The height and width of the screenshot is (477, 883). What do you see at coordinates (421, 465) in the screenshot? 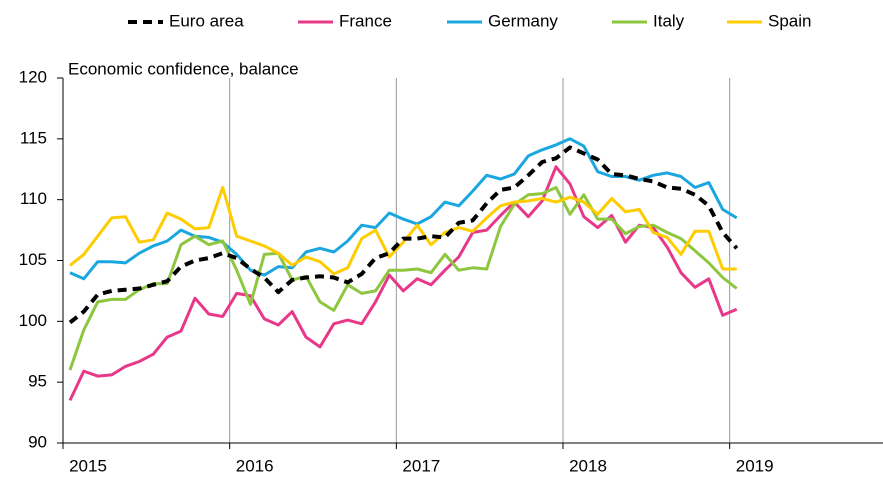
I see `x-tick-label: 2017` at bounding box center [421, 465].